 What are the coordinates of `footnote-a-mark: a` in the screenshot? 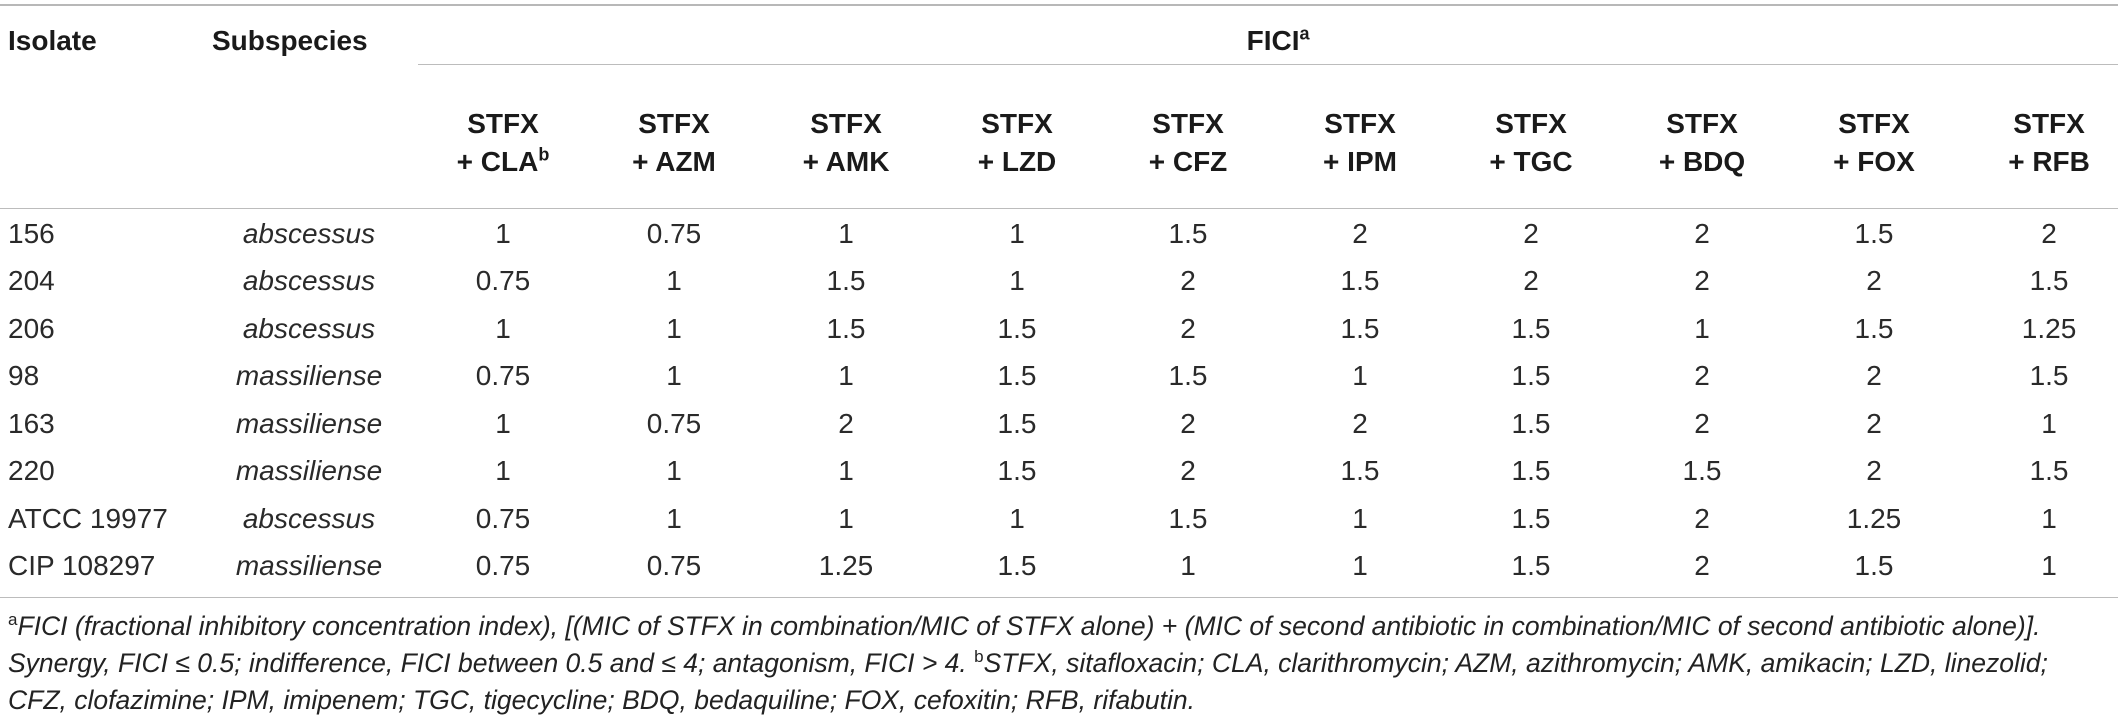 It's located at (13, 620).